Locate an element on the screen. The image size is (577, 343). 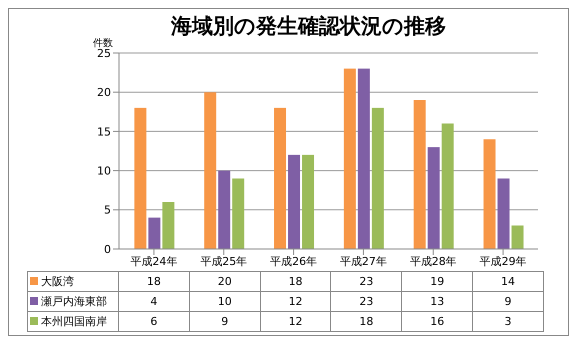
y-axis-title: 件数 is located at coordinates (103, 43).